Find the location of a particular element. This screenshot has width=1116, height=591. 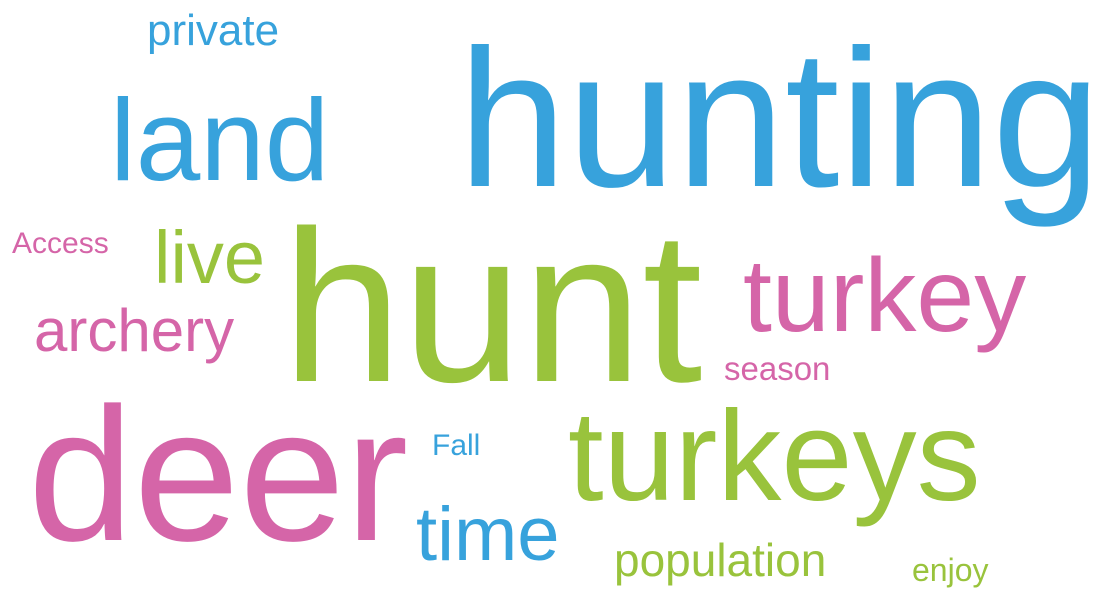

word: turkey is located at coordinates (884, 296).